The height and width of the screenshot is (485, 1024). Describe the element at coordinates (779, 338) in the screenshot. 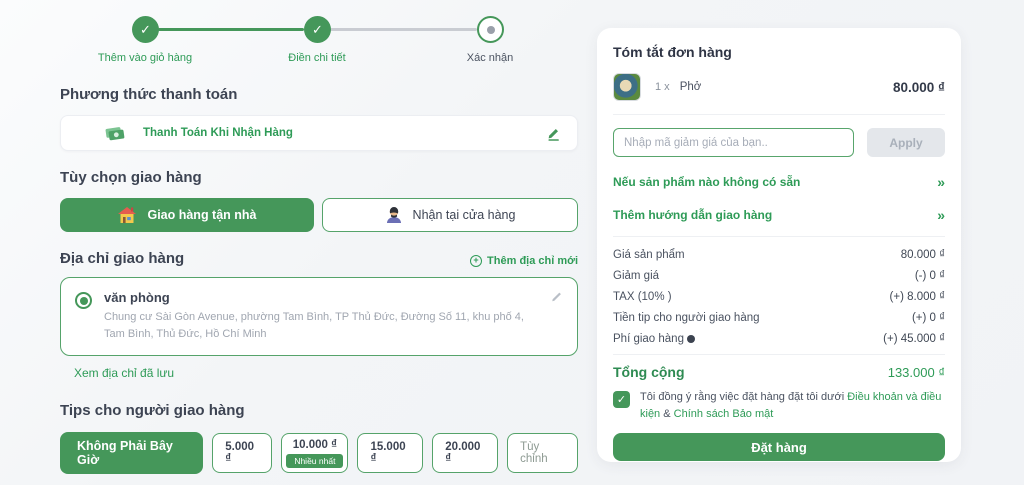

I see `price-row-shipping: Phí giao hàng (+) 45.000 ₫` at that location.